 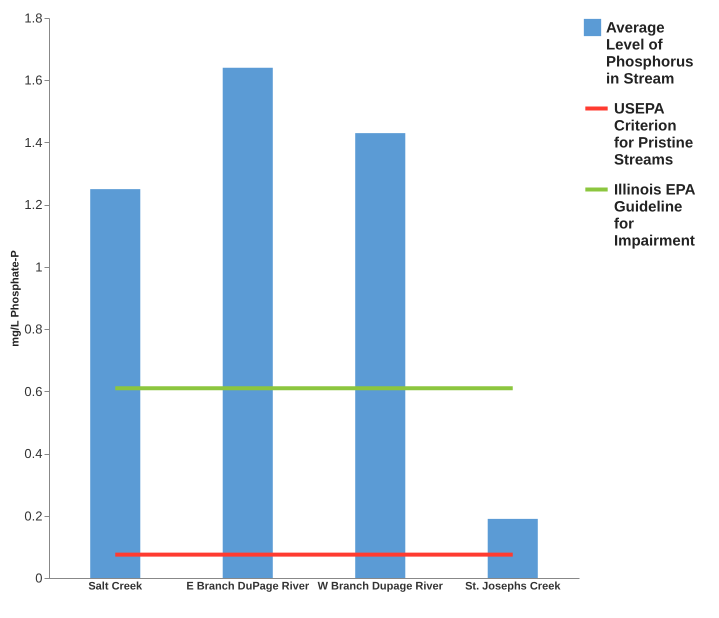 I want to click on legend-label: USEPA Criterion for Pristine Streams, so click(x=654, y=134).